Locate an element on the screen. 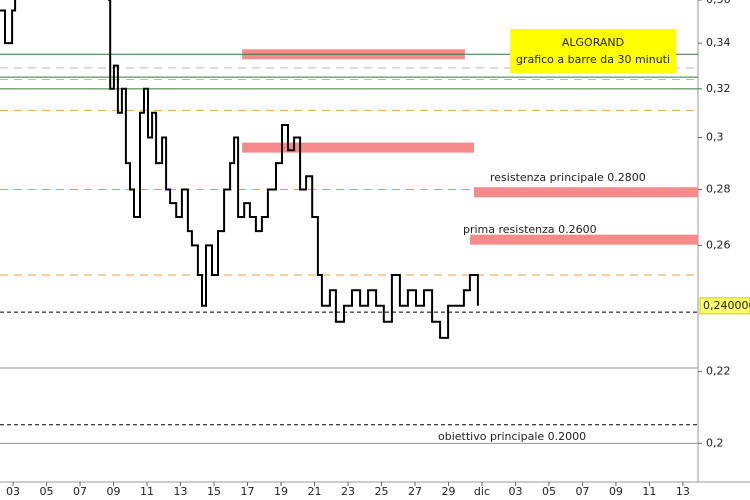 The image size is (750, 500). last-price-box is located at coordinates (724, 306).